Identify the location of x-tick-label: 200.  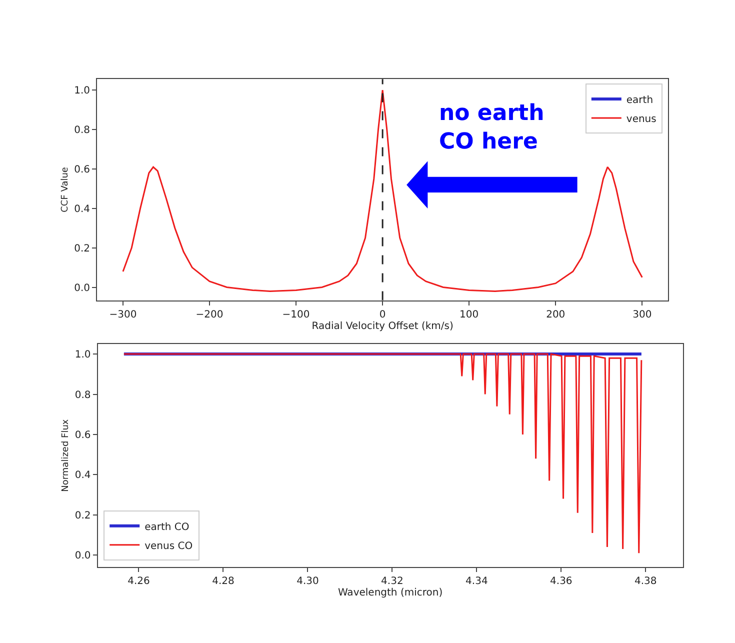
(556, 314).